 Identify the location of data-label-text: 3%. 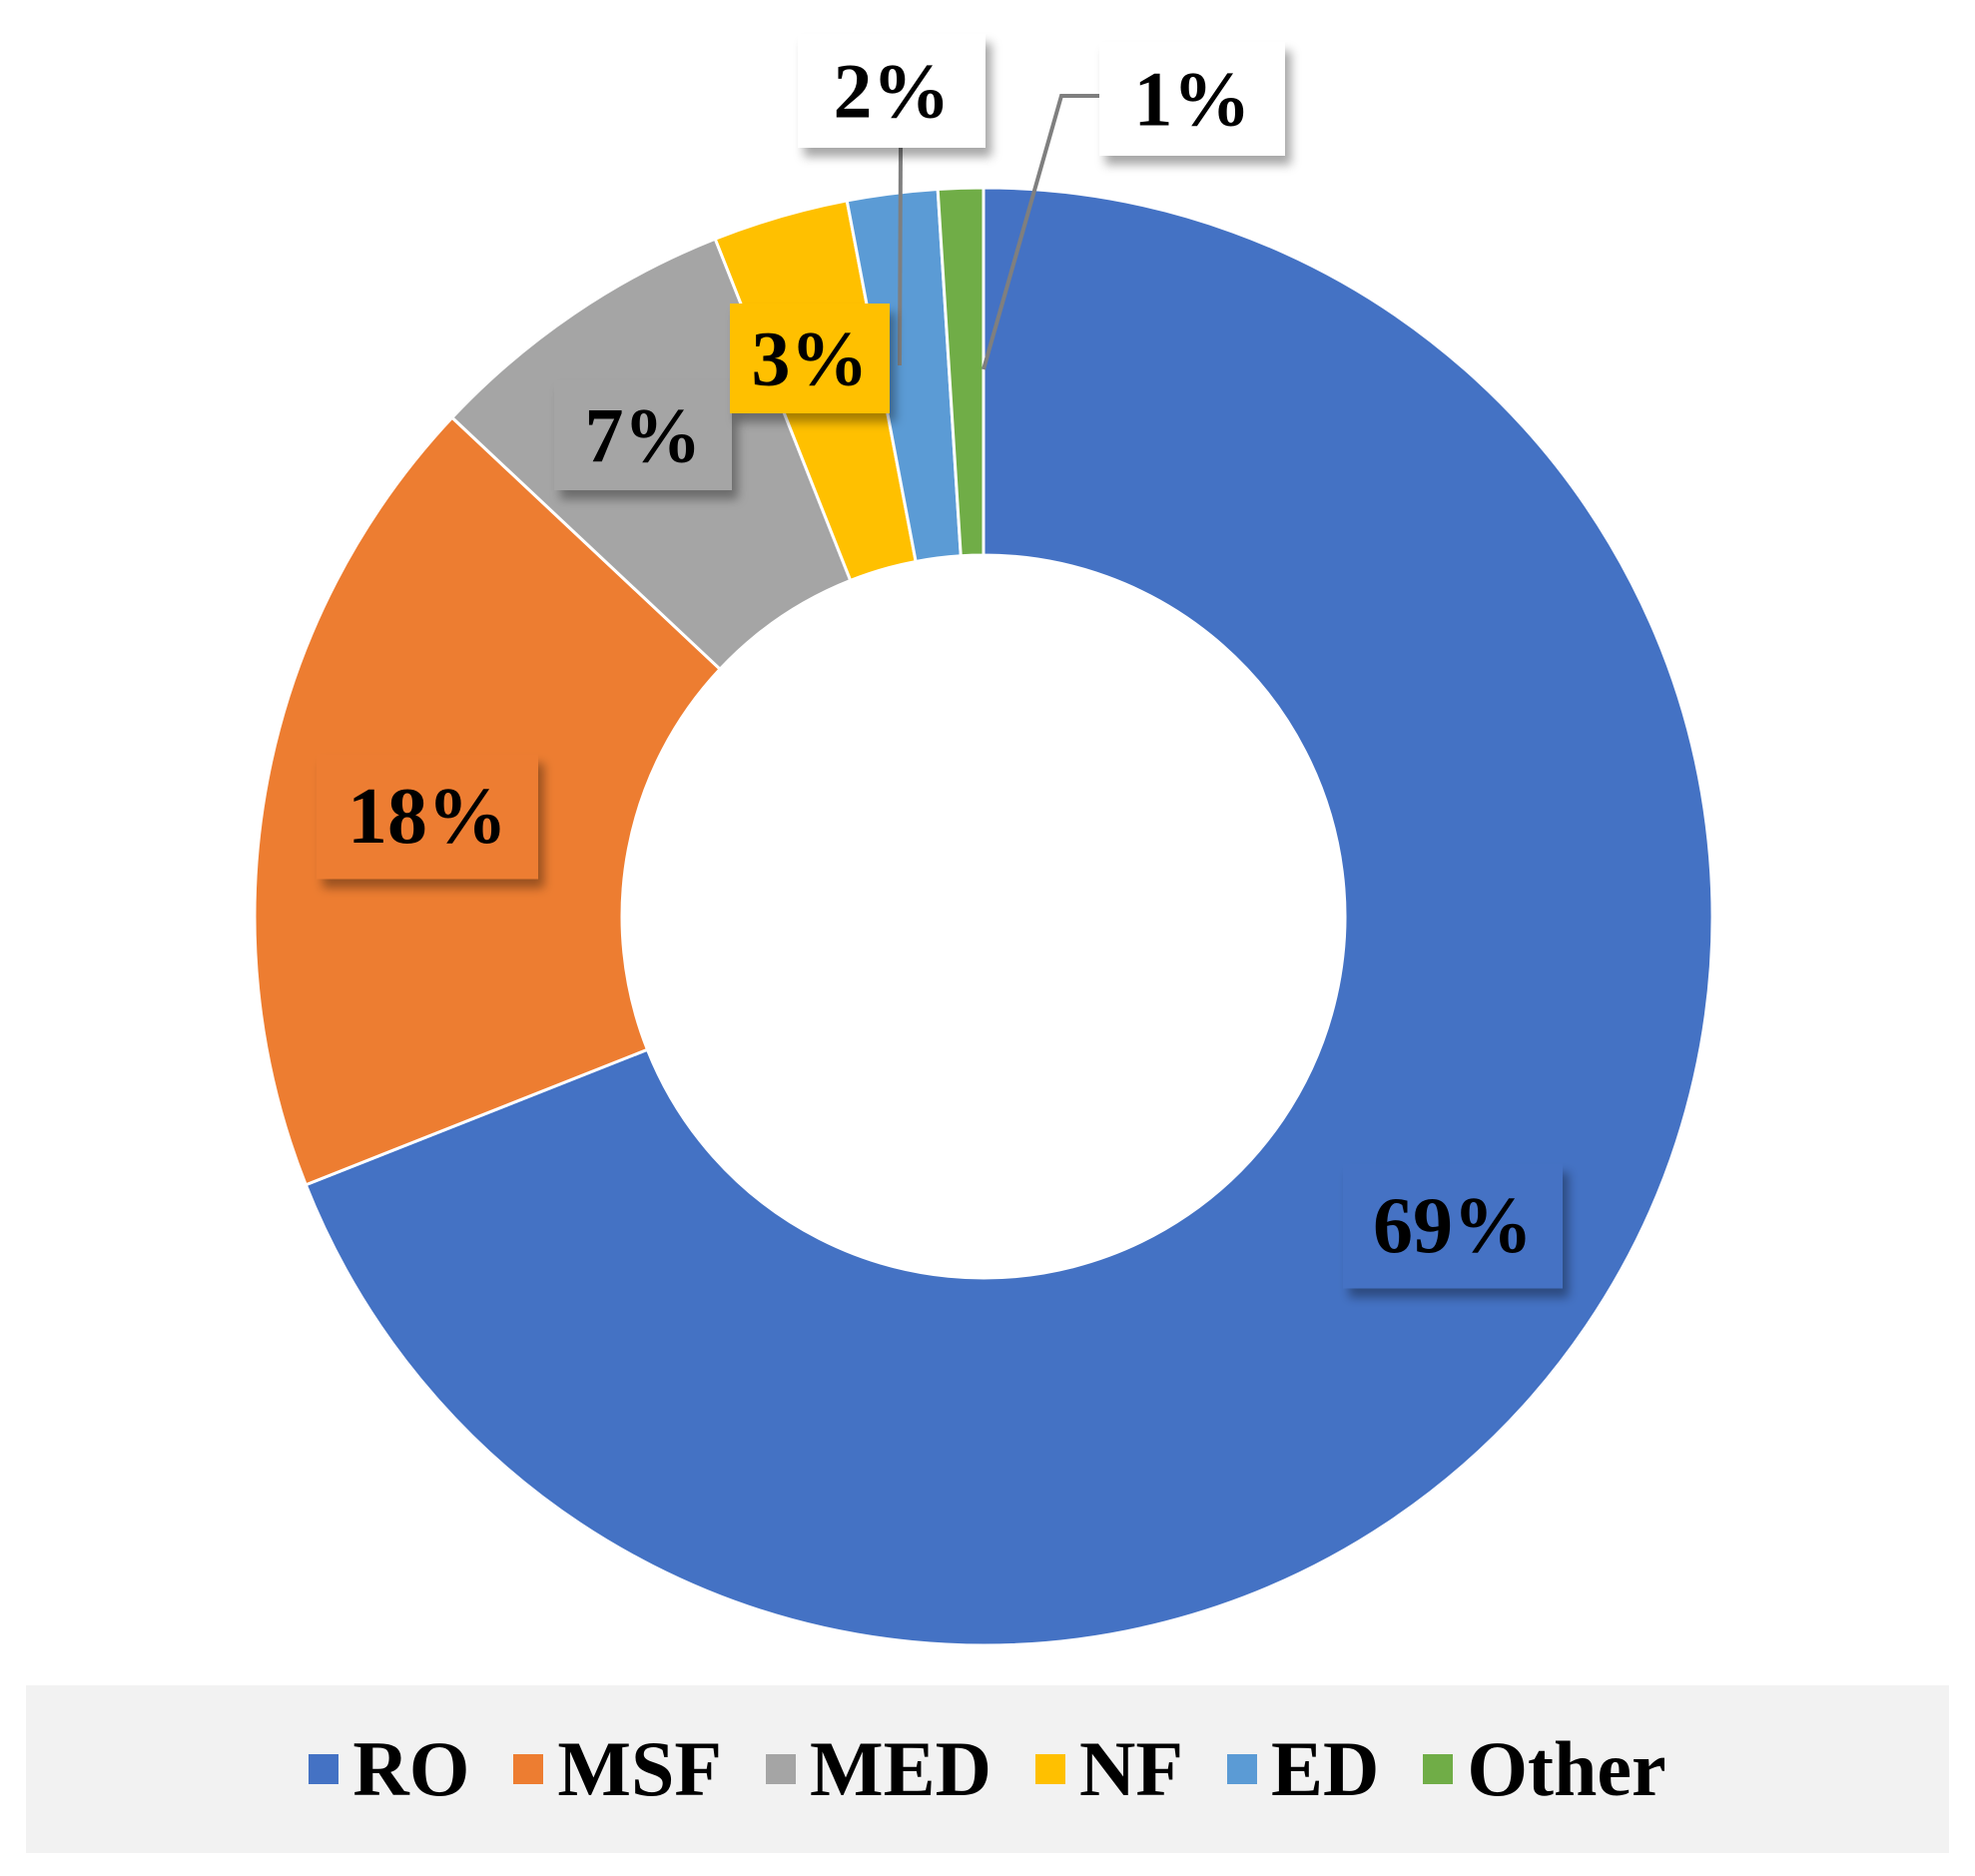
(811, 358).